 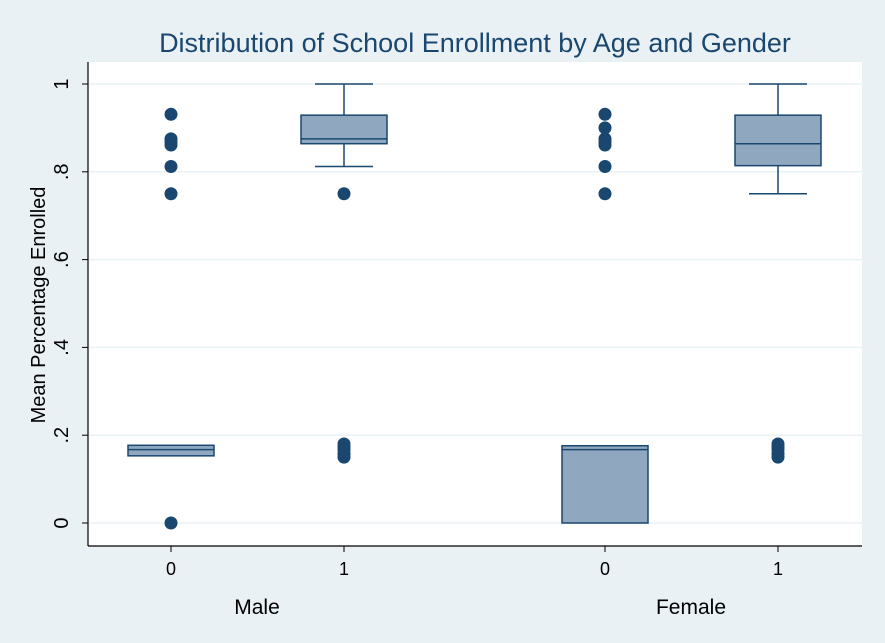 What do you see at coordinates (62, 435) in the screenshot?
I see `y-tick-label: .2` at bounding box center [62, 435].